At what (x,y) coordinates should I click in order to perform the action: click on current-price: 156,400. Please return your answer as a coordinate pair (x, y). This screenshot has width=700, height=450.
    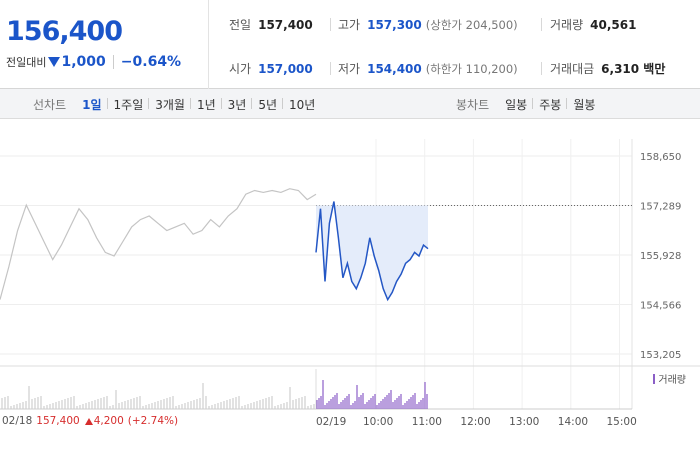
    Looking at the image, I should click on (64, 31).